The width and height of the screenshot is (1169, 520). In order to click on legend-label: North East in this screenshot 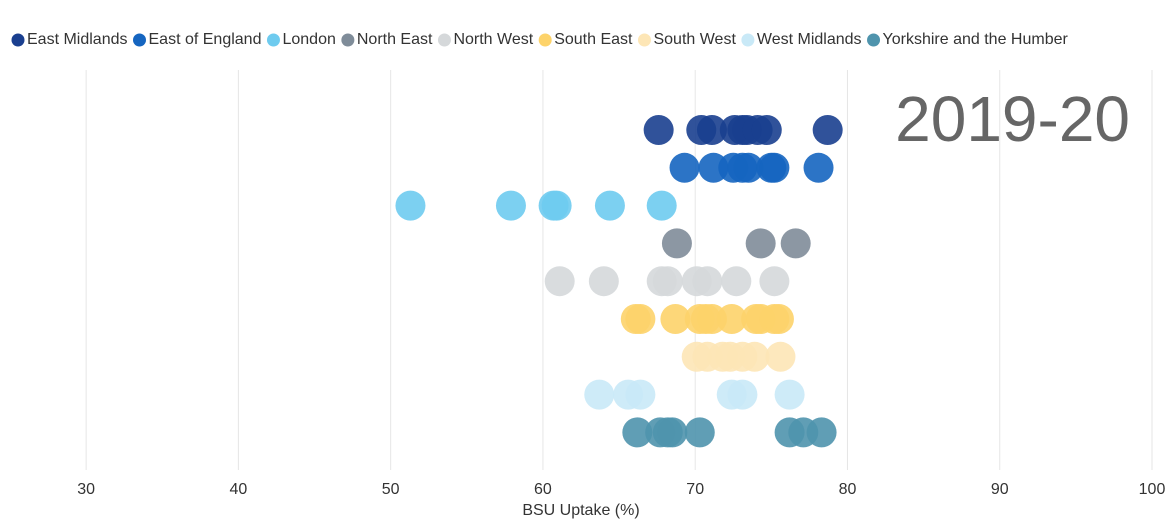, I will do `click(395, 39)`.